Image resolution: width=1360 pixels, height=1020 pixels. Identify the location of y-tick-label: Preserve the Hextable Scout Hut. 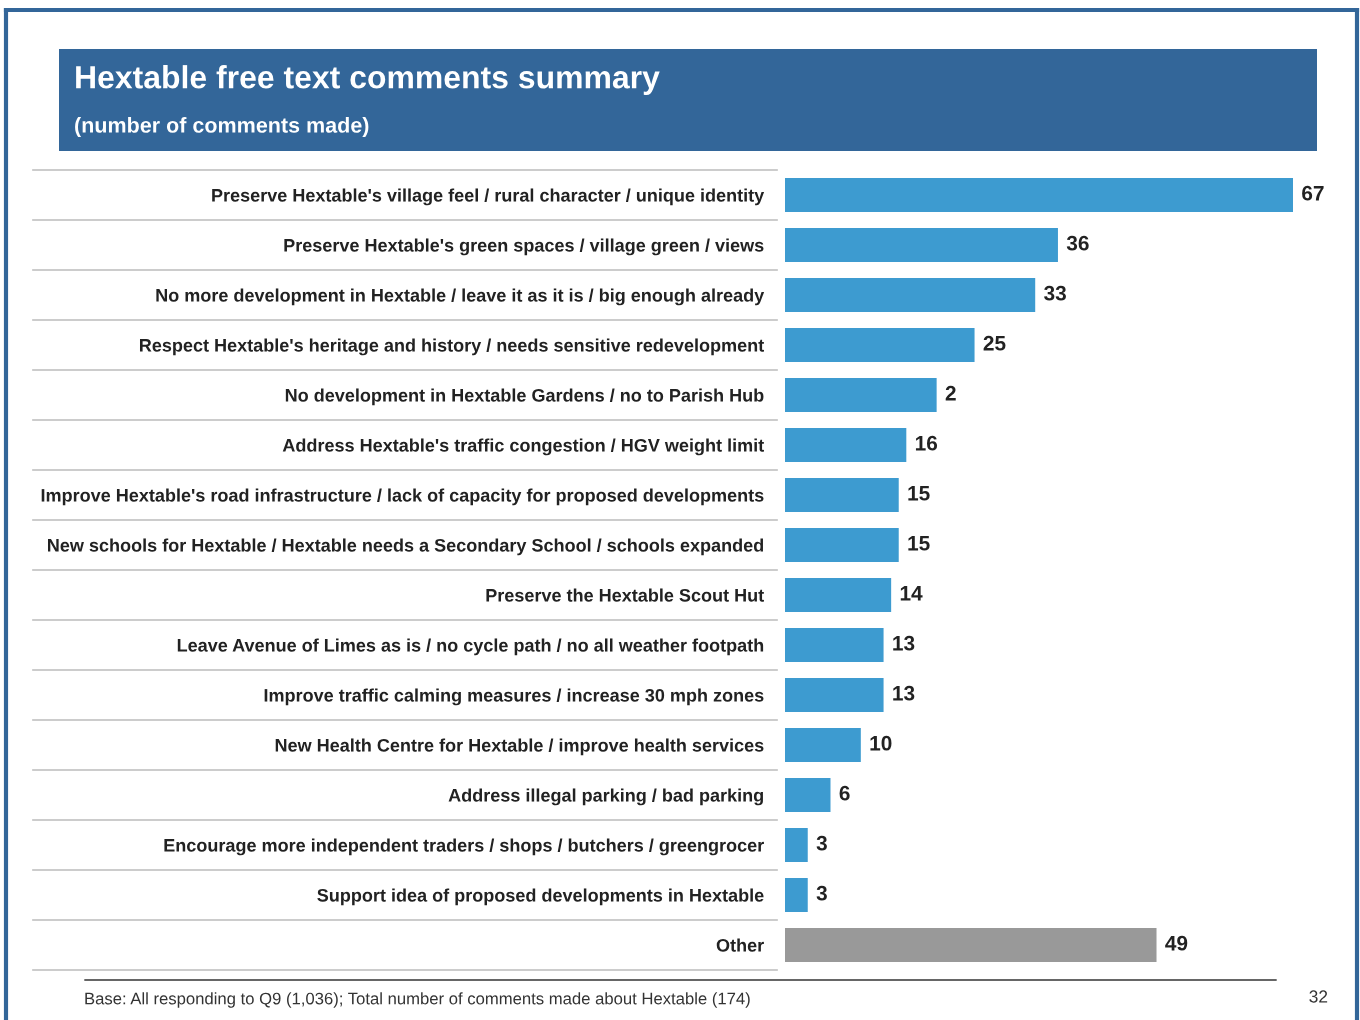
(625, 595).